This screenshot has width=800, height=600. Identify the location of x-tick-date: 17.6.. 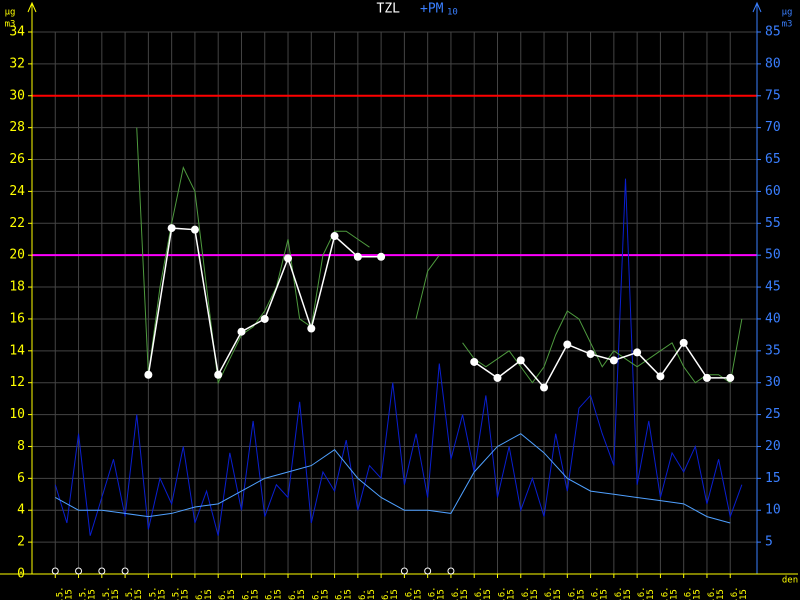
(572, 593).